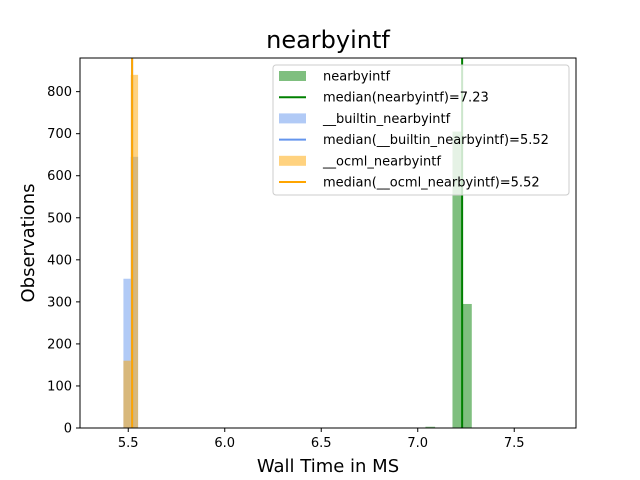  What do you see at coordinates (356, 77) in the screenshot?
I see `legend-label-0: nearbyintf` at bounding box center [356, 77].